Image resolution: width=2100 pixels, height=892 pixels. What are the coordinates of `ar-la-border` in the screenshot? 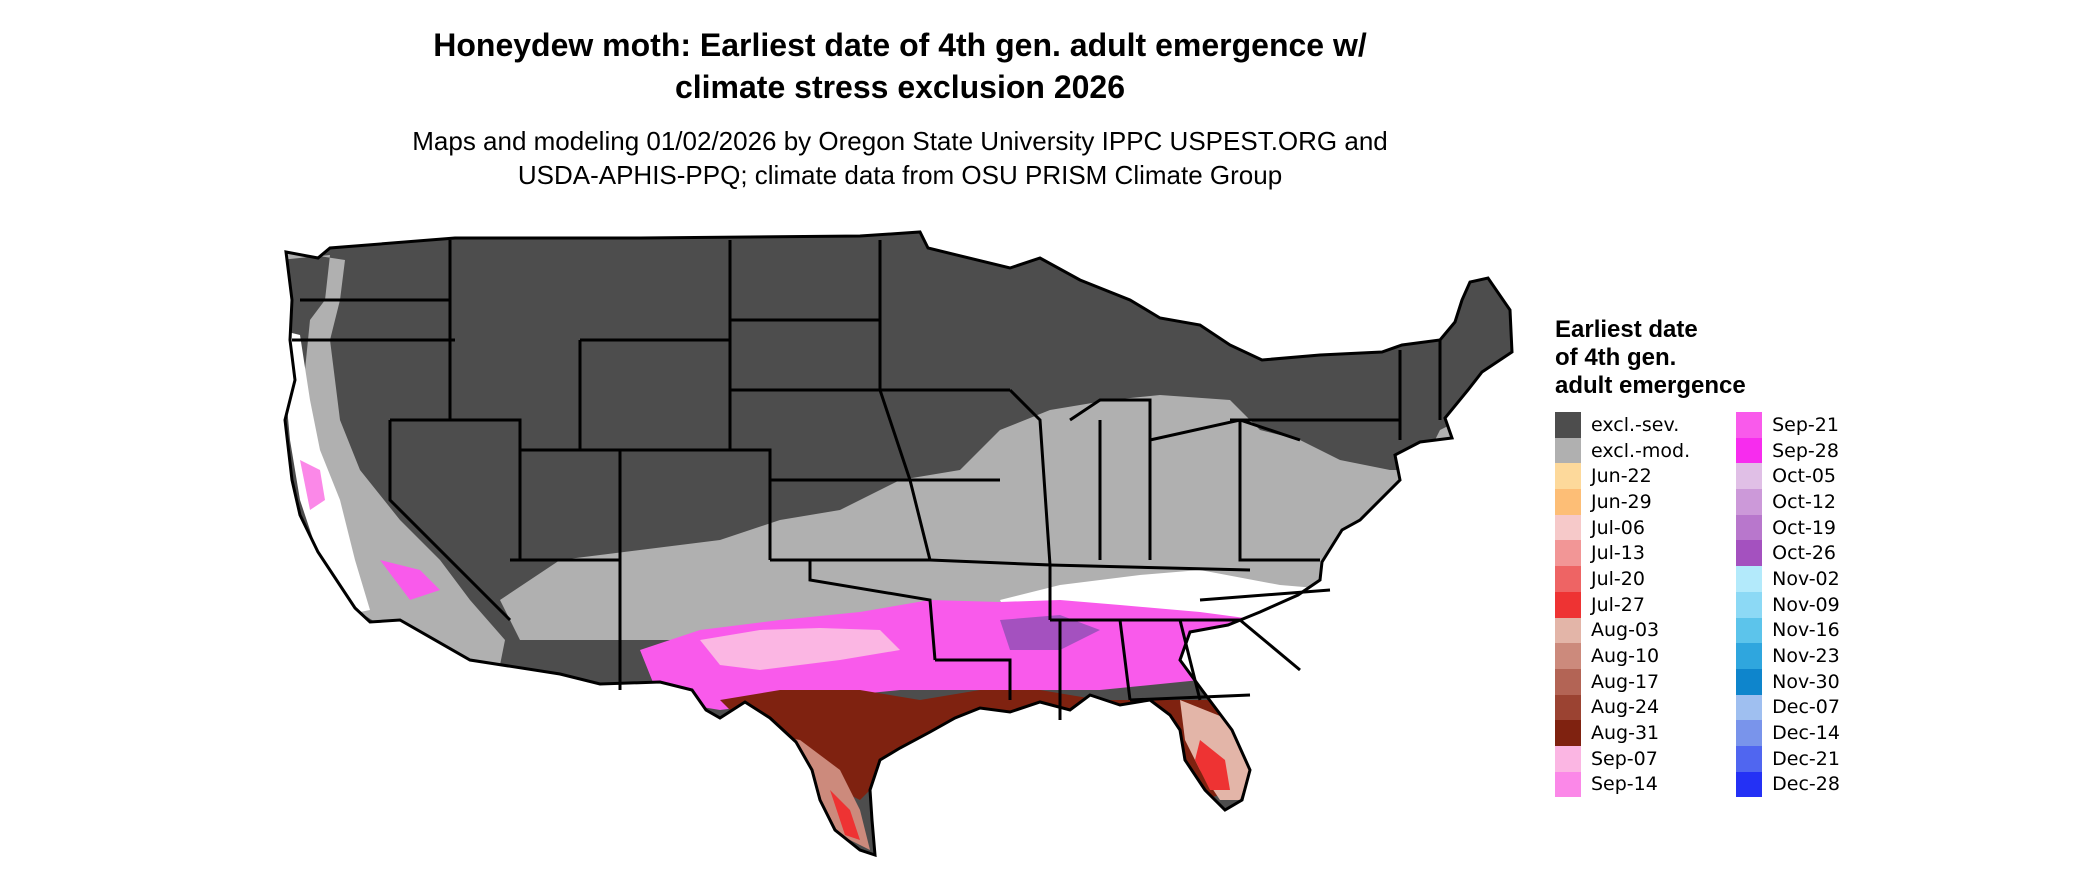 It's located at (973, 679).